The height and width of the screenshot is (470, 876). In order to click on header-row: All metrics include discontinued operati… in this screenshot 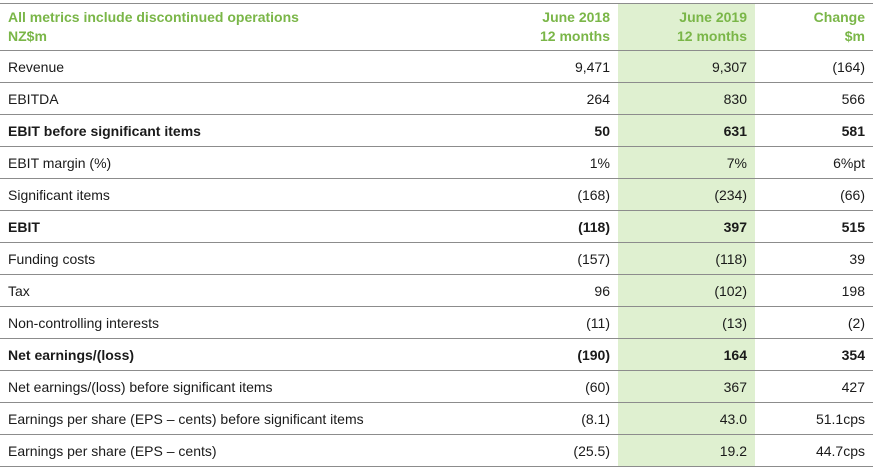, I will do `click(436, 27)`.